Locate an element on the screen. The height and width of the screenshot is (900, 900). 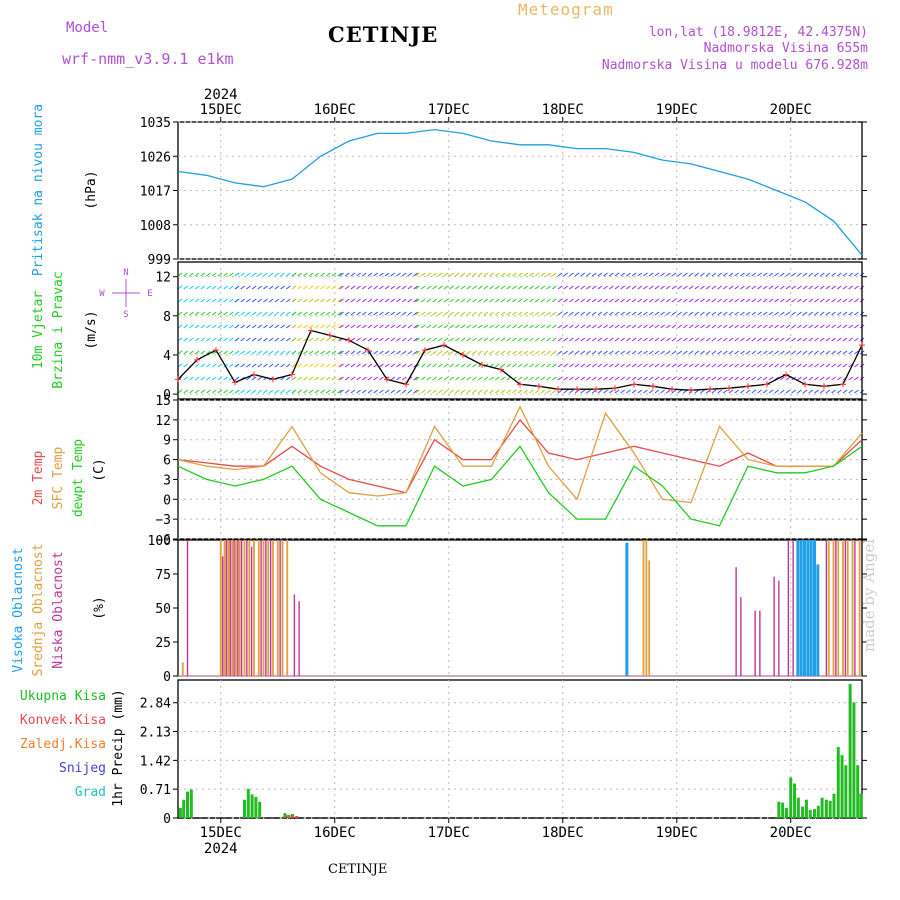
elevation-label: Nadmorska Visina 655m is located at coordinates (785, 48).